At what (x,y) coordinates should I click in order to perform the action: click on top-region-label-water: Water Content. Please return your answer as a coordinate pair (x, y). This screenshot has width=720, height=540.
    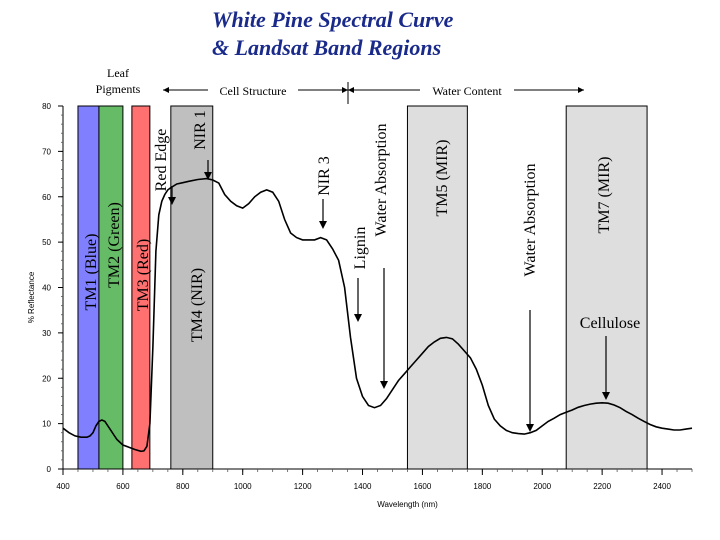
    Looking at the image, I should click on (467, 91).